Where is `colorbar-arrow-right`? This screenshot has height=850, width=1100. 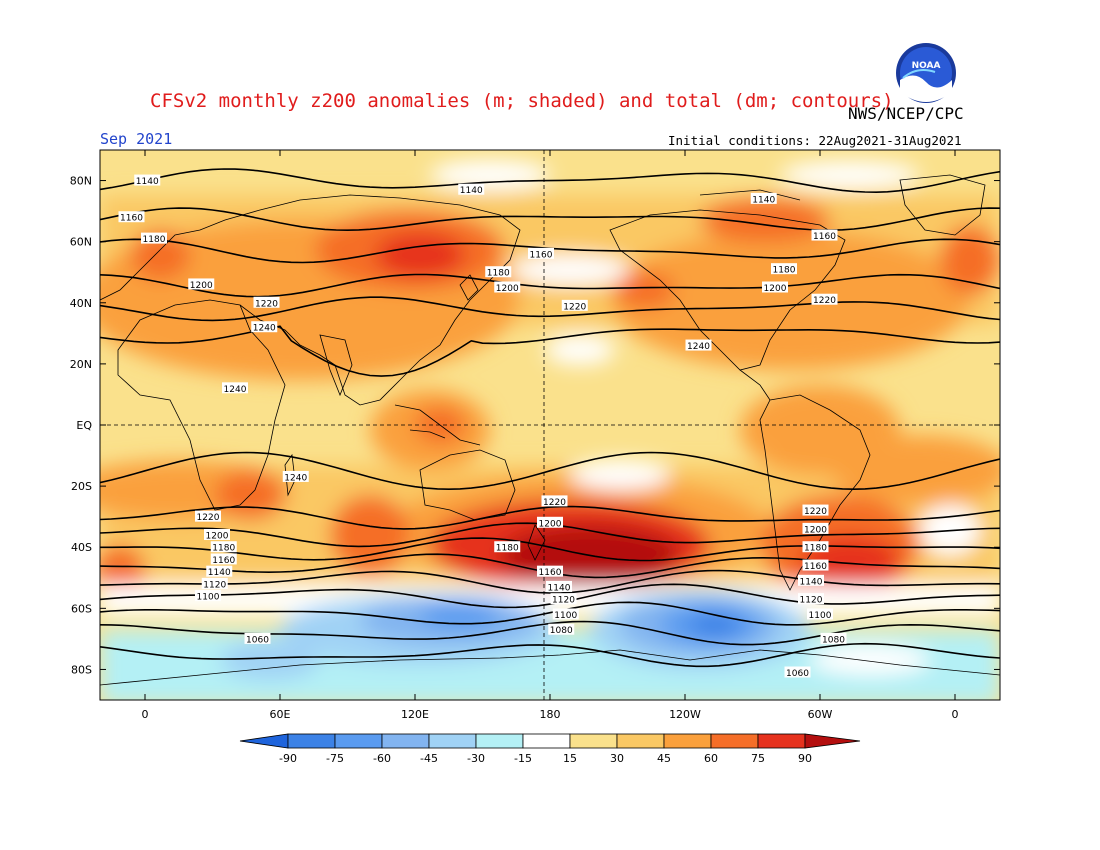
colorbar-arrow-right is located at coordinates (832, 741).